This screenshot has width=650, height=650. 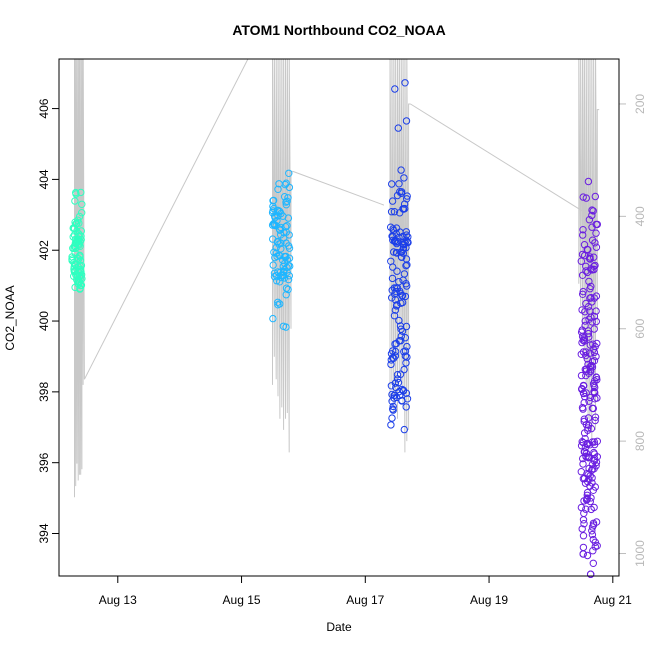 What do you see at coordinates (44, 179) in the screenshot?
I see `y-tick-label: 404` at bounding box center [44, 179].